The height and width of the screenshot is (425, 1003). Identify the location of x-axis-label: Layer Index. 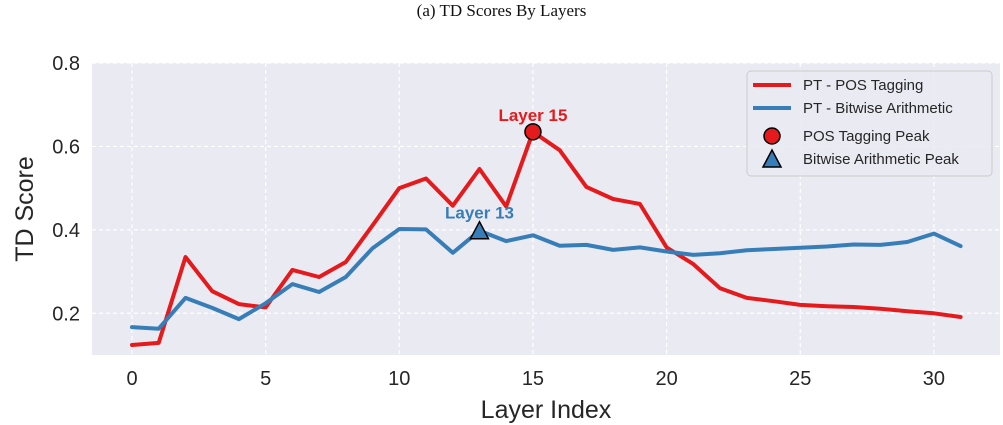
(546, 410).